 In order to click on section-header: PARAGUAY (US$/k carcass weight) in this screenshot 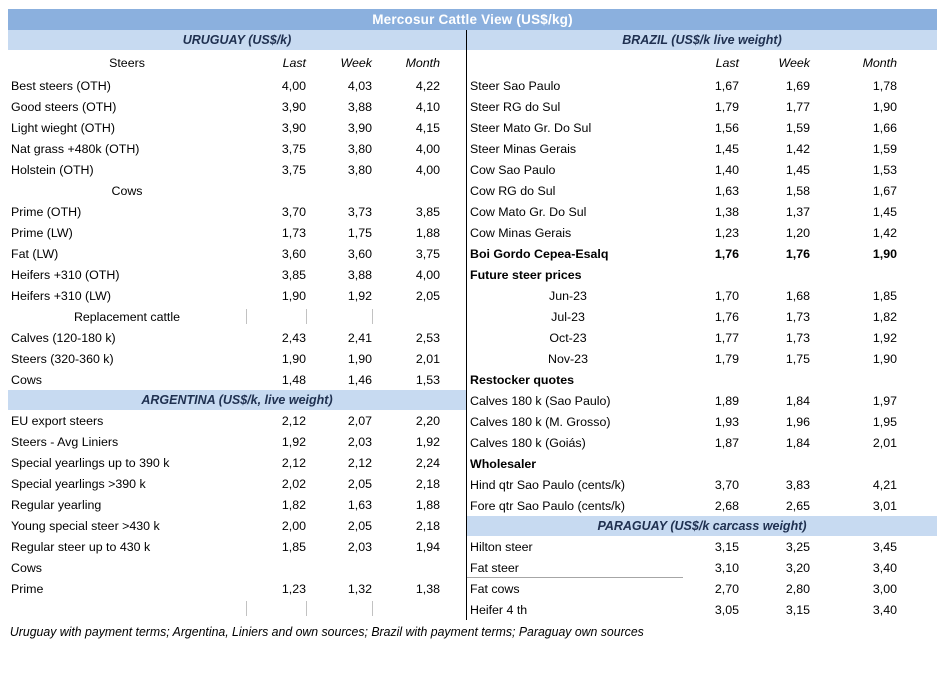, I will do `click(702, 526)`.